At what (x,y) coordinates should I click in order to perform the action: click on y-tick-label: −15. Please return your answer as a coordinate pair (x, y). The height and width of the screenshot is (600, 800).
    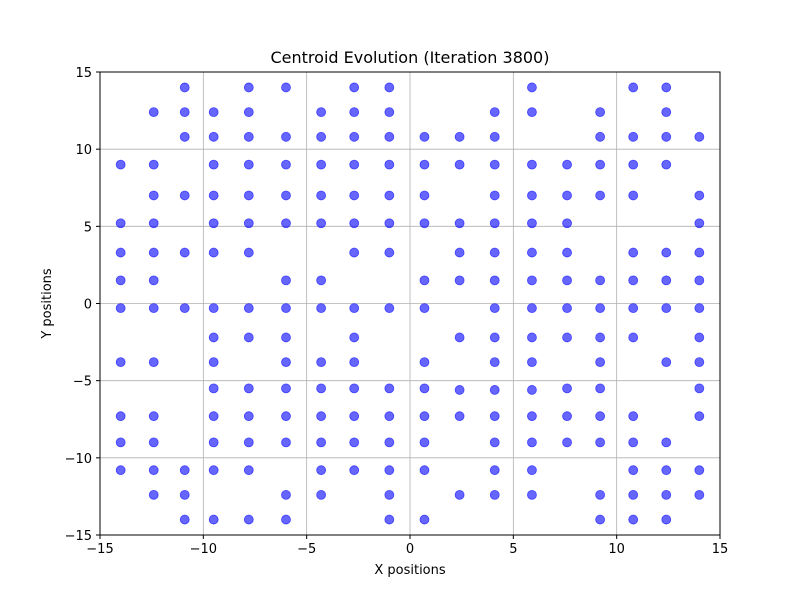
    Looking at the image, I should click on (78, 536).